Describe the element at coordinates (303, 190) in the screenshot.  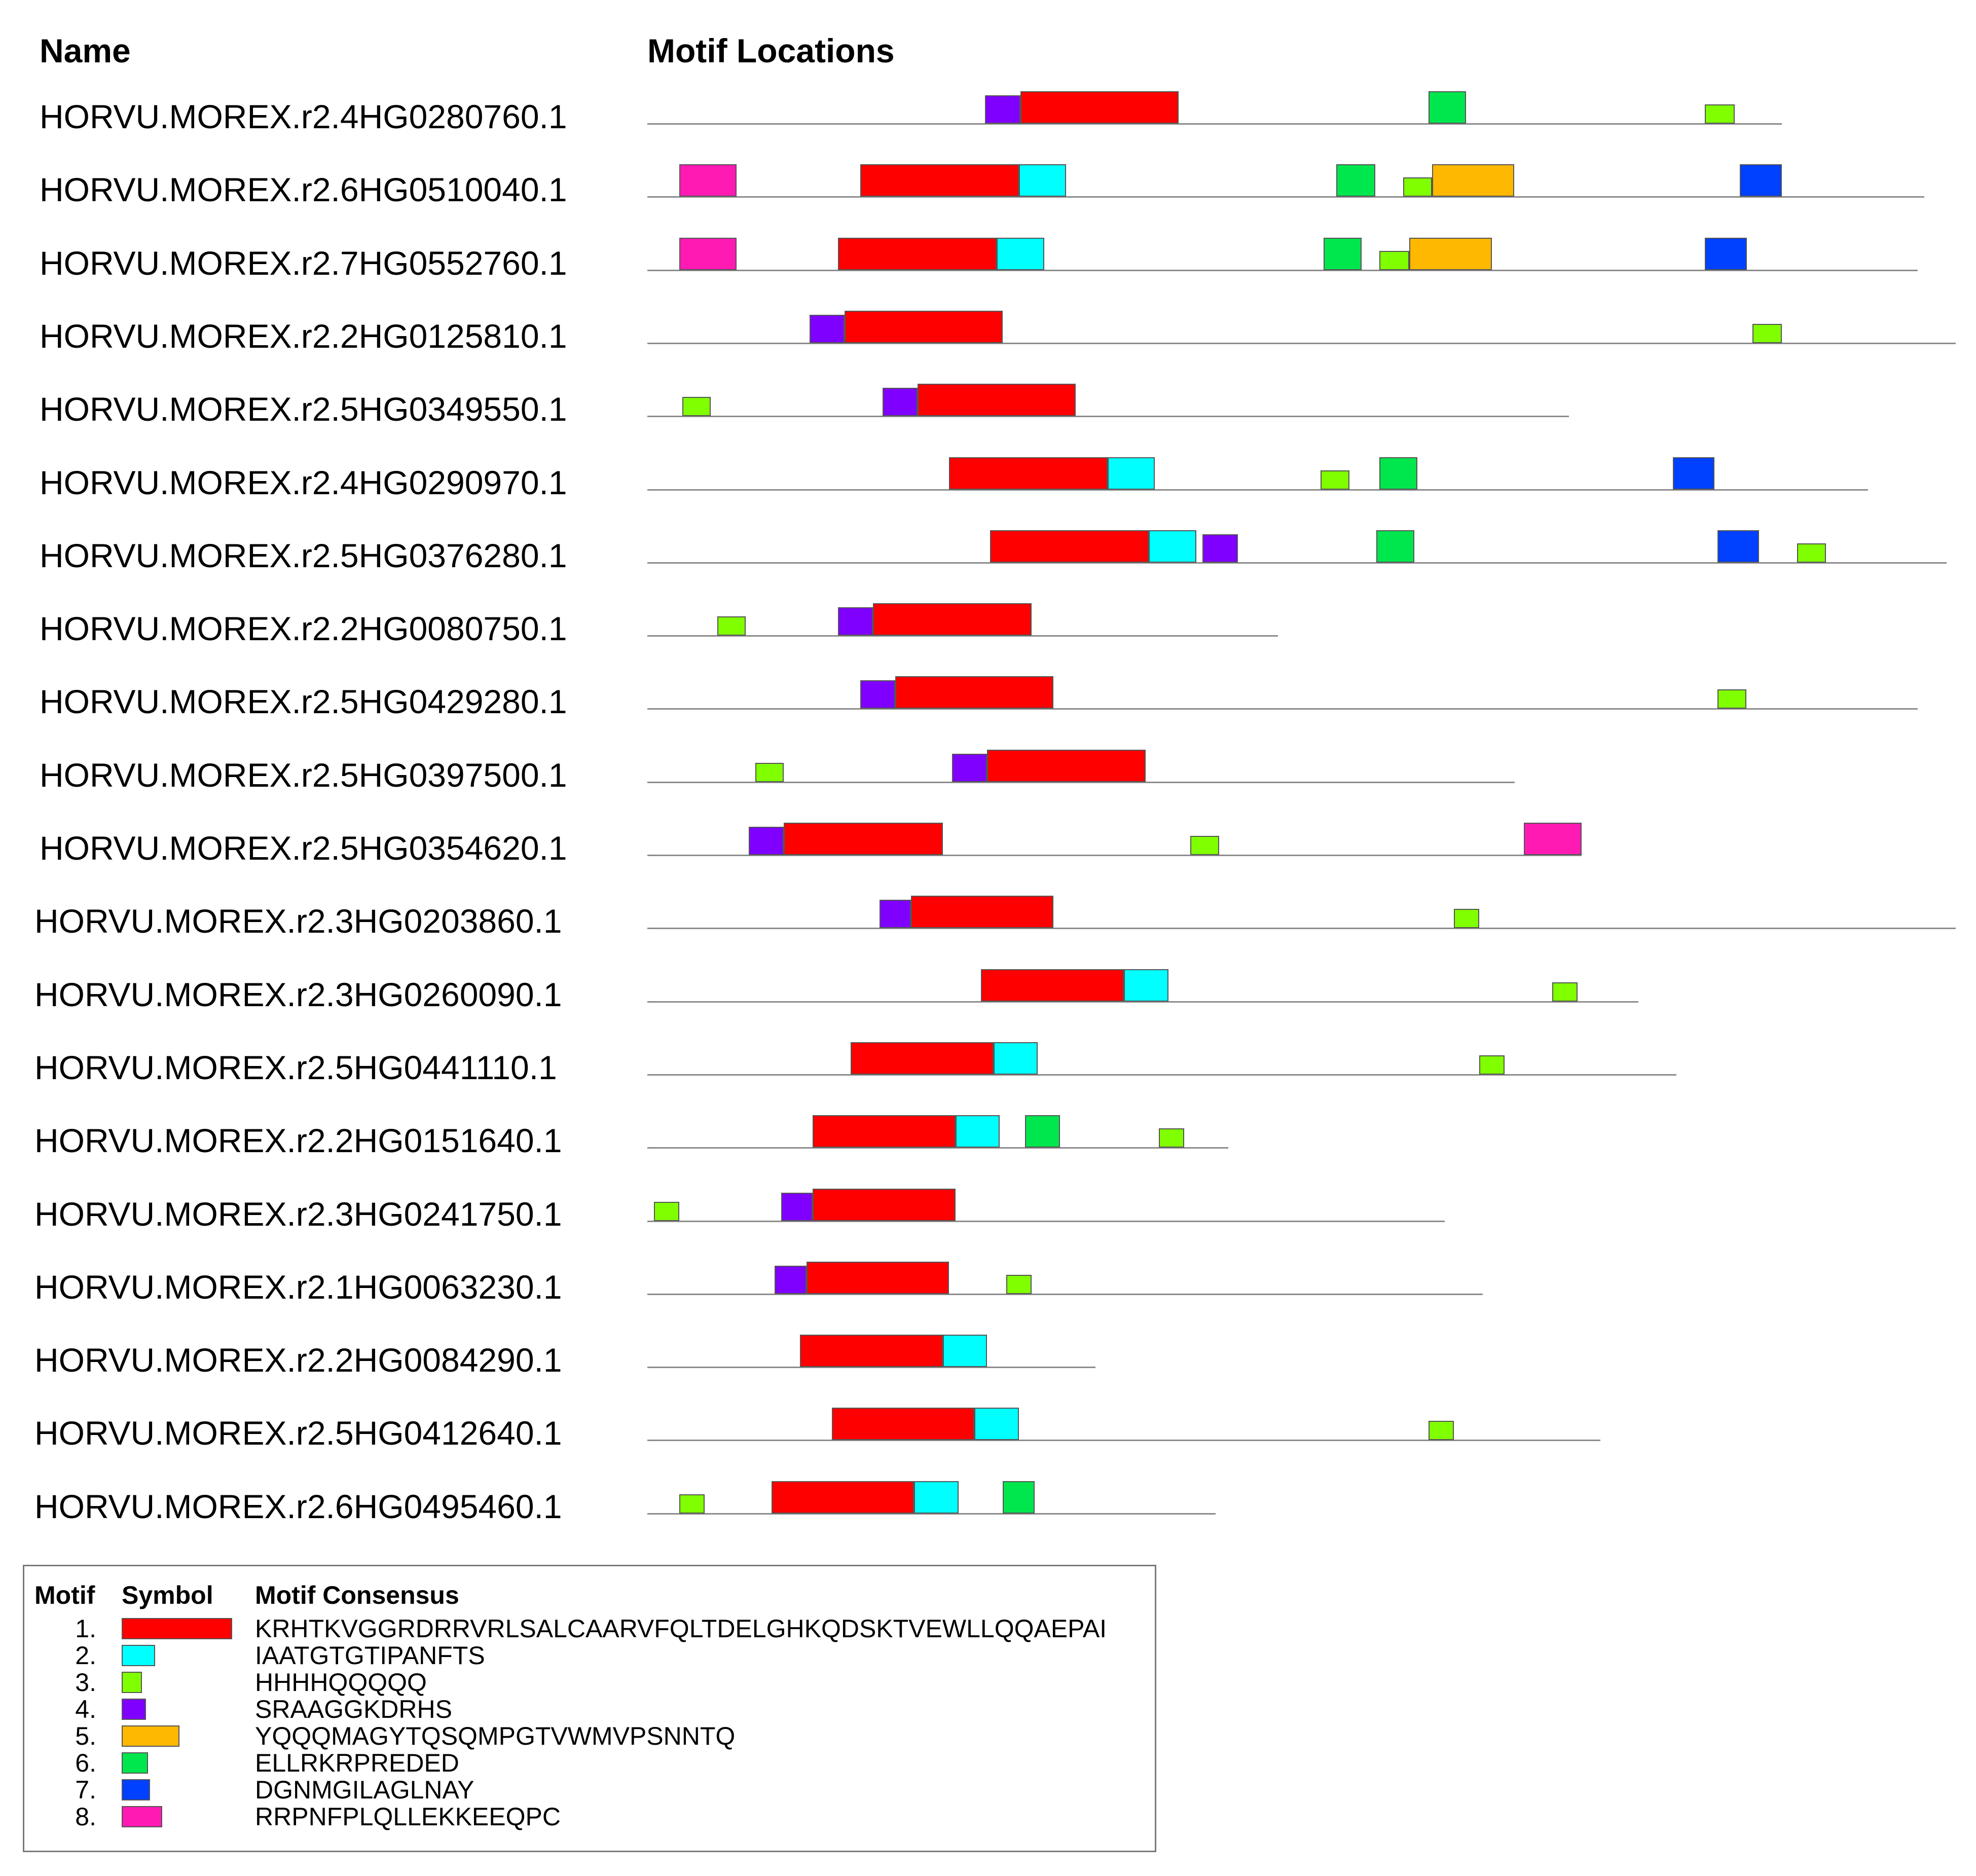
I see `sequence-name: HORVU.MOREX.r2.6HG0510040.1` at that location.